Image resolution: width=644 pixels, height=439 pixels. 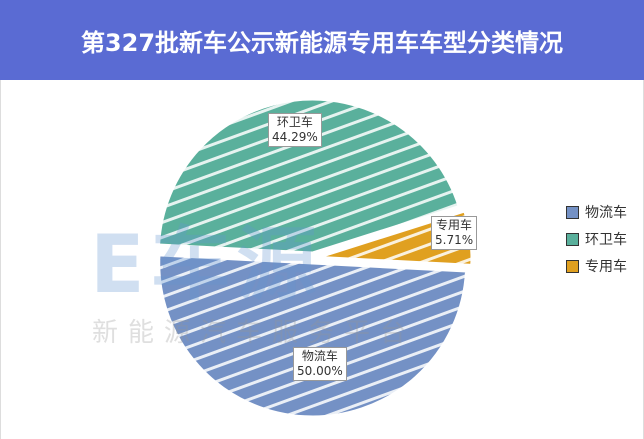 What do you see at coordinates (294, 122) in the screenshot?
I see `label-name: 环卫车` at bounding box center [294, 122].